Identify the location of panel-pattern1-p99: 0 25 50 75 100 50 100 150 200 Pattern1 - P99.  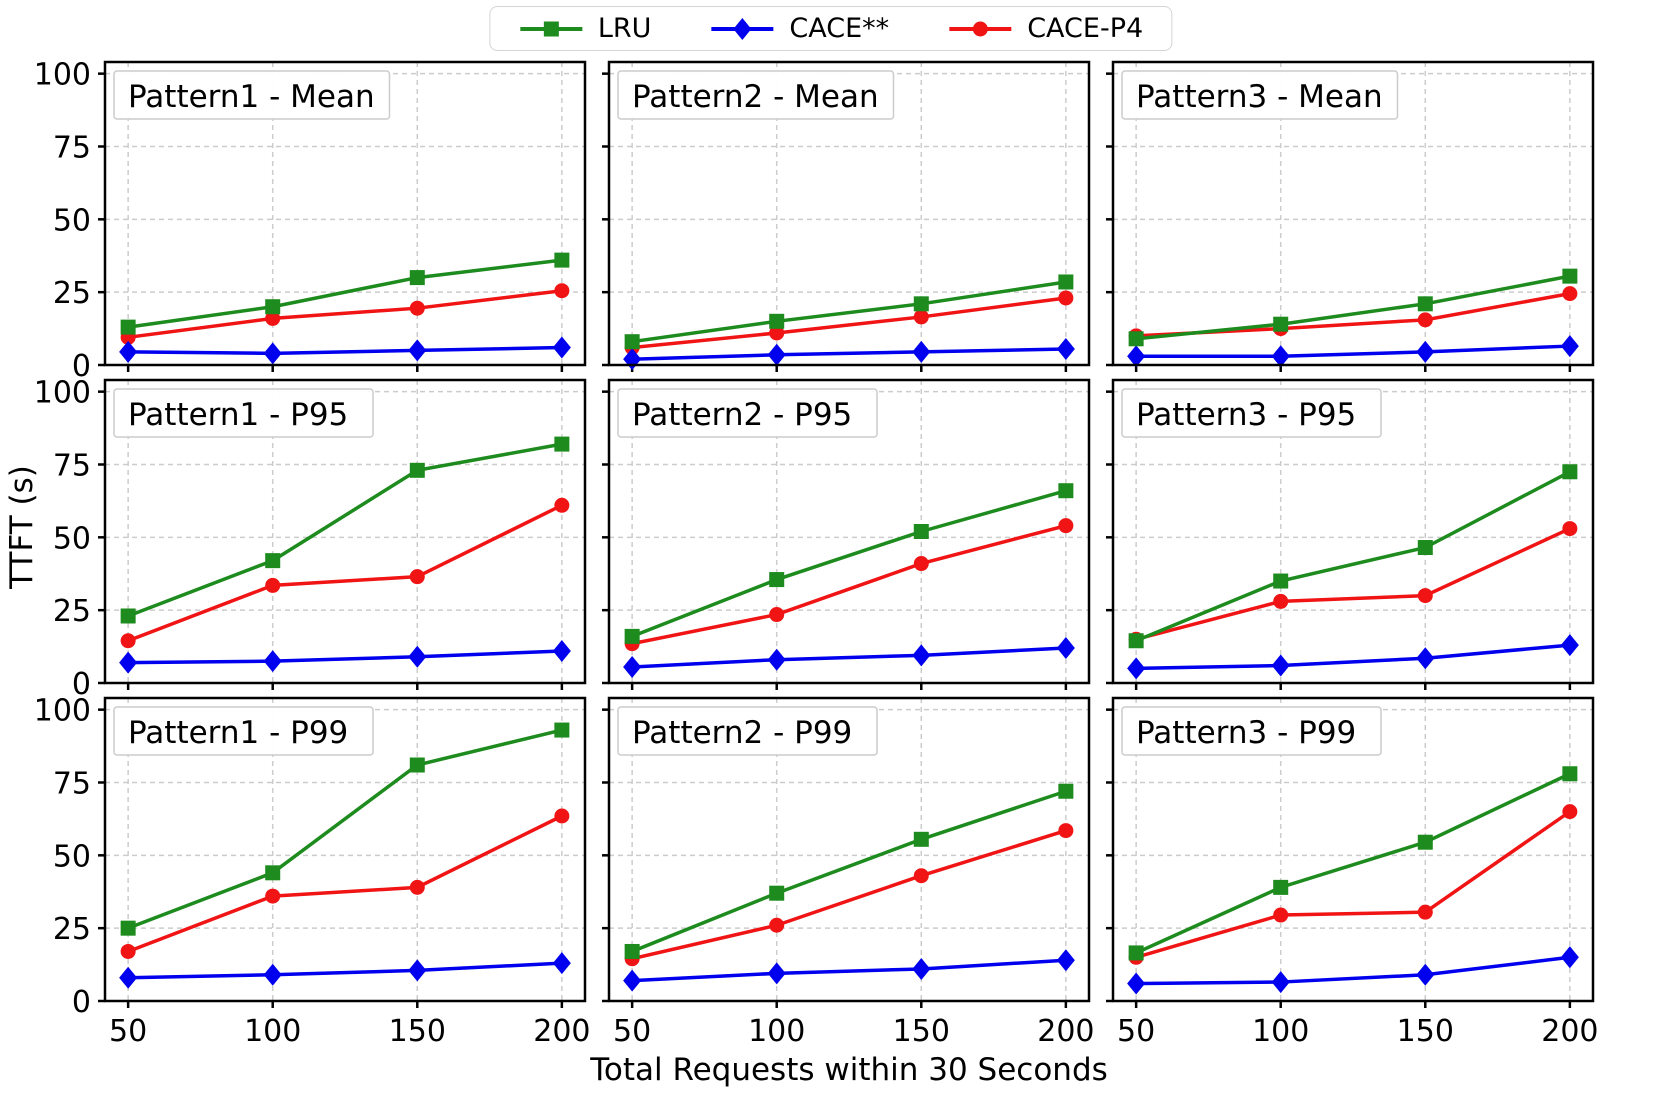
(312, 871).